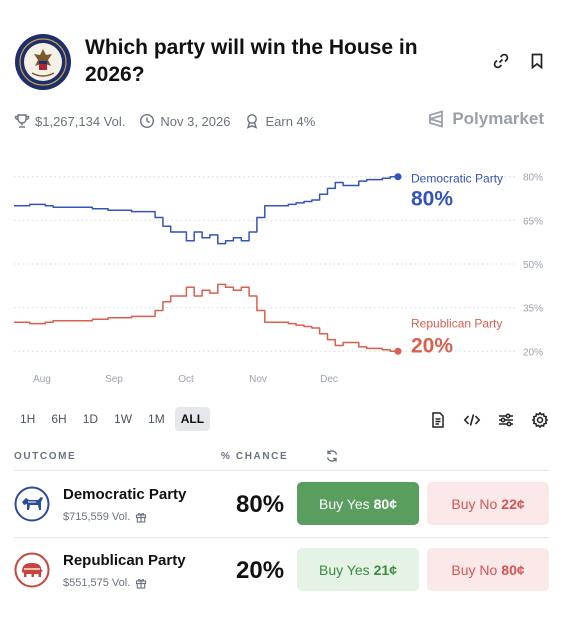 This screenshot has height=628, width=563. Describe the element at coordinates (456, 323) in the screenshot. I see `series-name-label: Republican Party` at that location.